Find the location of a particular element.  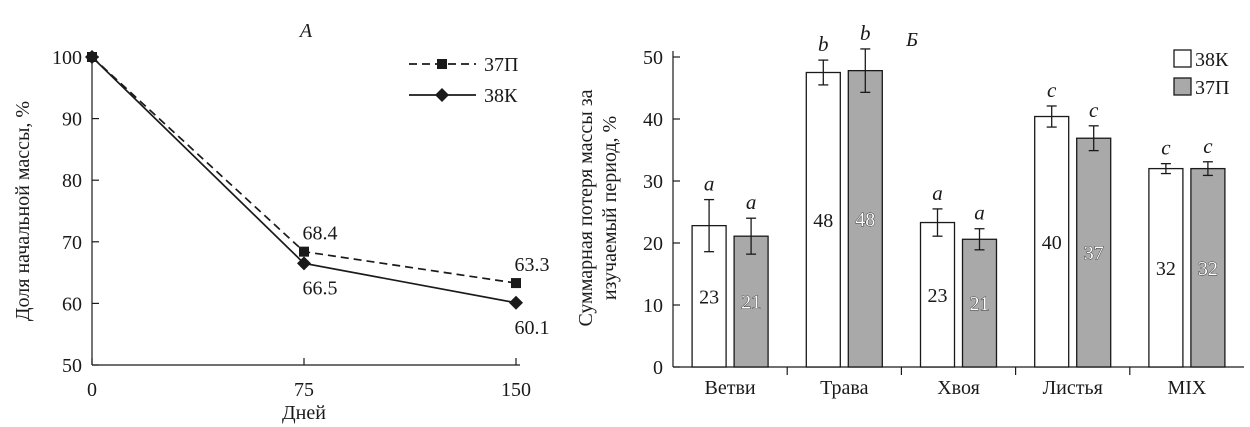

legend-marker-37П is located at coordinates (442, 64).